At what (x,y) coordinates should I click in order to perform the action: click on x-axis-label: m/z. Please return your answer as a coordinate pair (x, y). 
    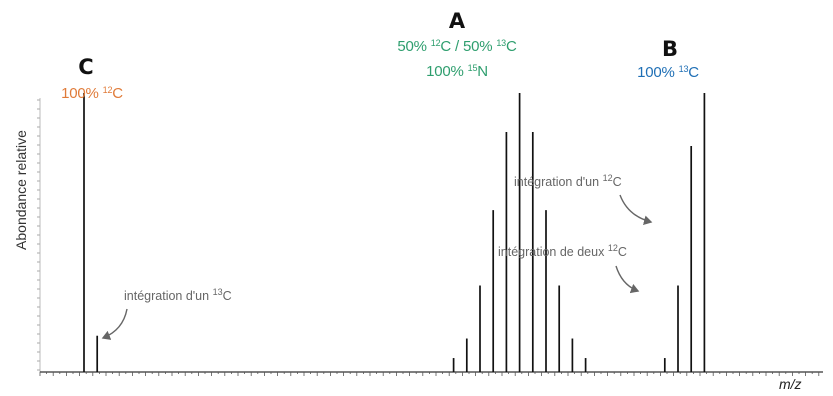
    Looking at the image, I should click on (790, 384).